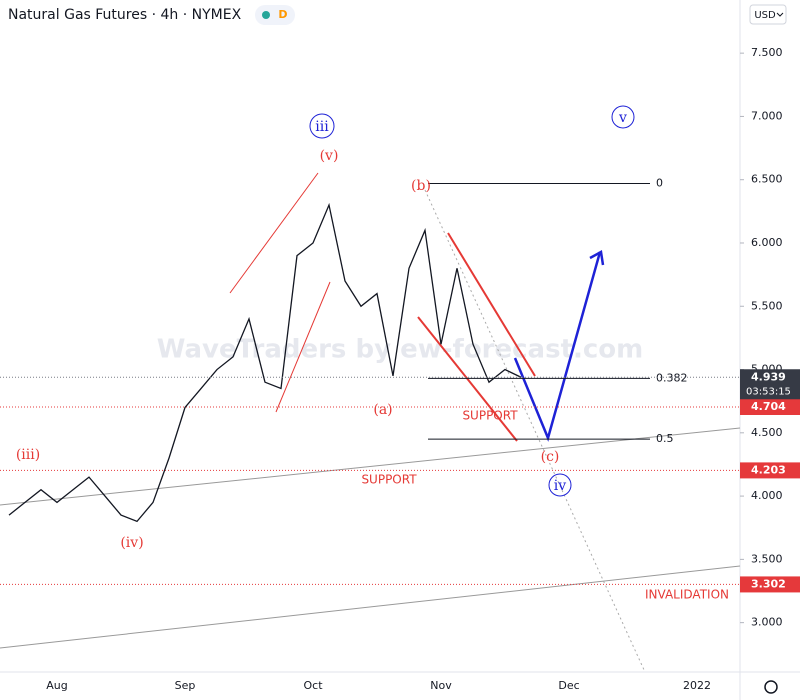  Describe the element at coordinates (313, 685) in the screenshot. I see `x-tick-label: Oct` at that location.